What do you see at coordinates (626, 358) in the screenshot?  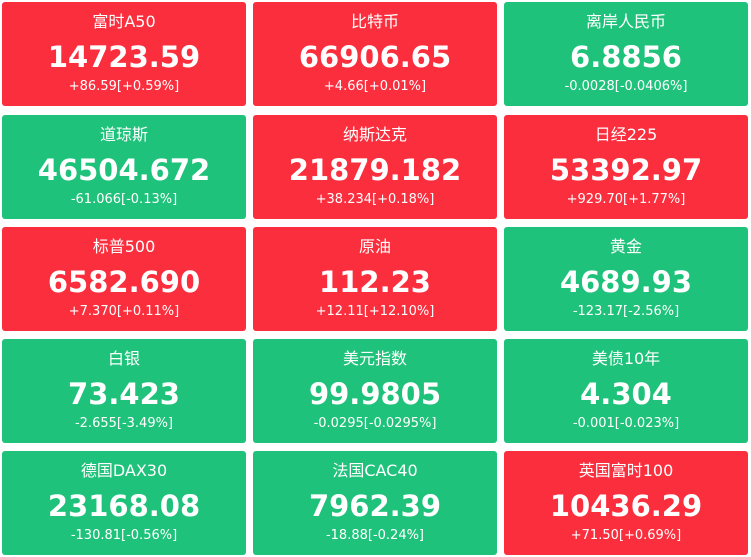 I see `quote-name: 美债10年` at bounding box center [626, 358].